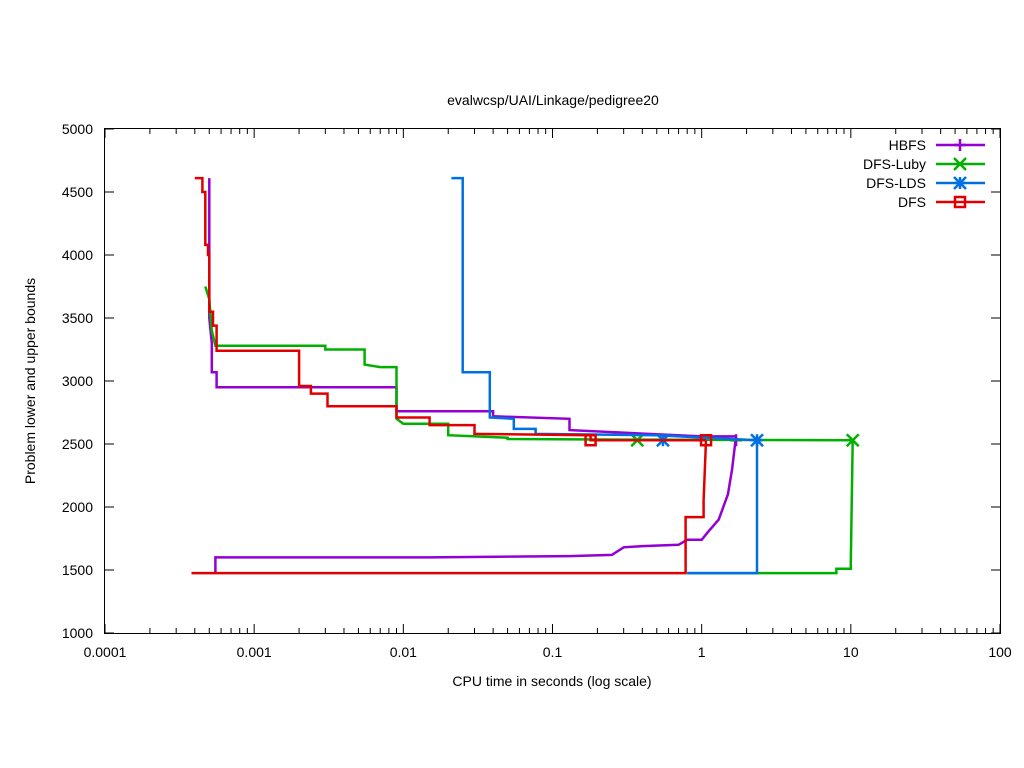  Describe the element at coordinates (77, 129) in the screenshot. I see `y-tick-label: 5000` at that location.